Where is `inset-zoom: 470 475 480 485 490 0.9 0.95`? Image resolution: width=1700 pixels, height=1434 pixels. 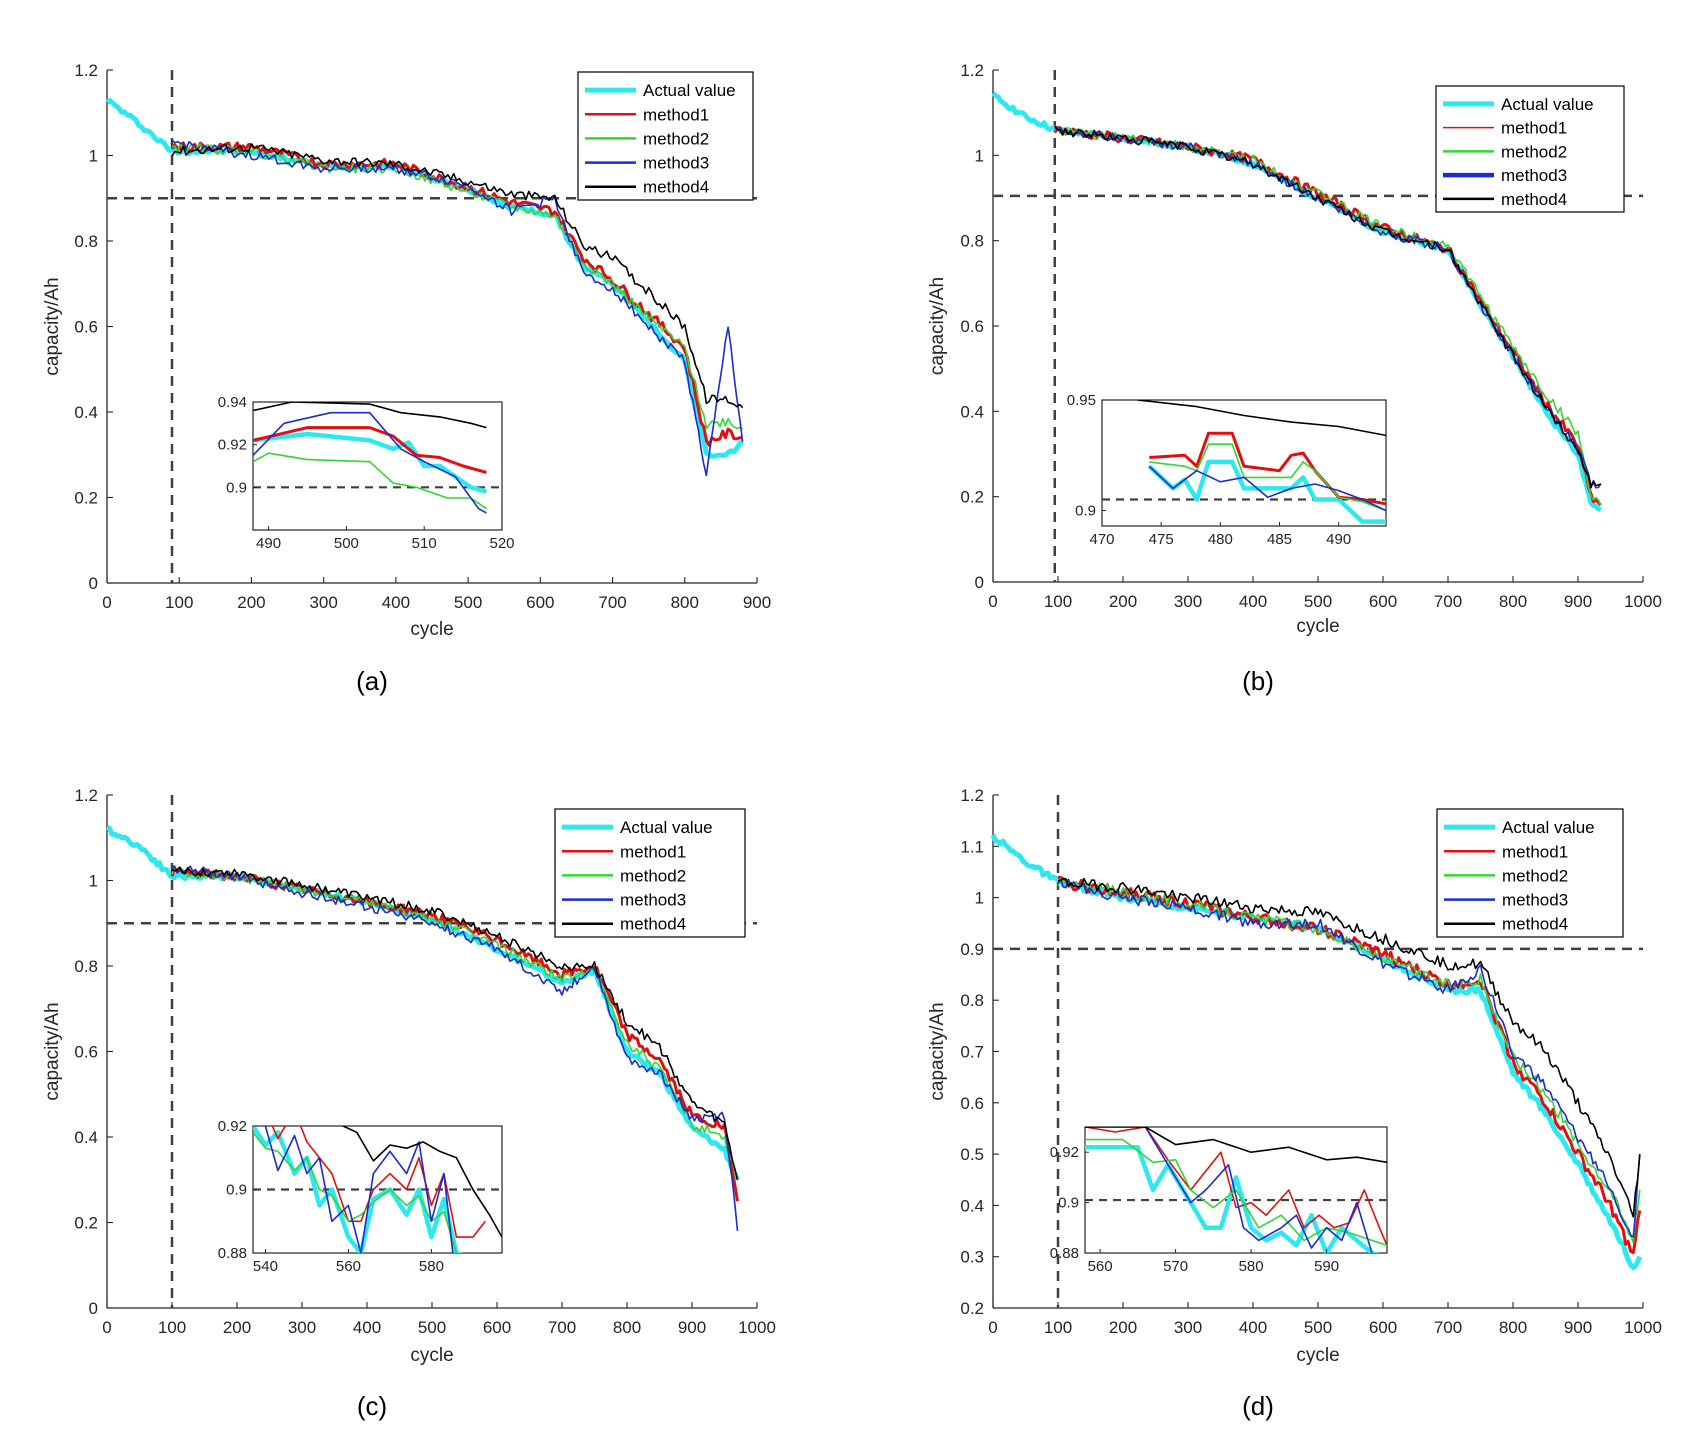
inset-zoom: 470 475 480 485 490 0.9 0.95 is located at coordinates (1227, 470).